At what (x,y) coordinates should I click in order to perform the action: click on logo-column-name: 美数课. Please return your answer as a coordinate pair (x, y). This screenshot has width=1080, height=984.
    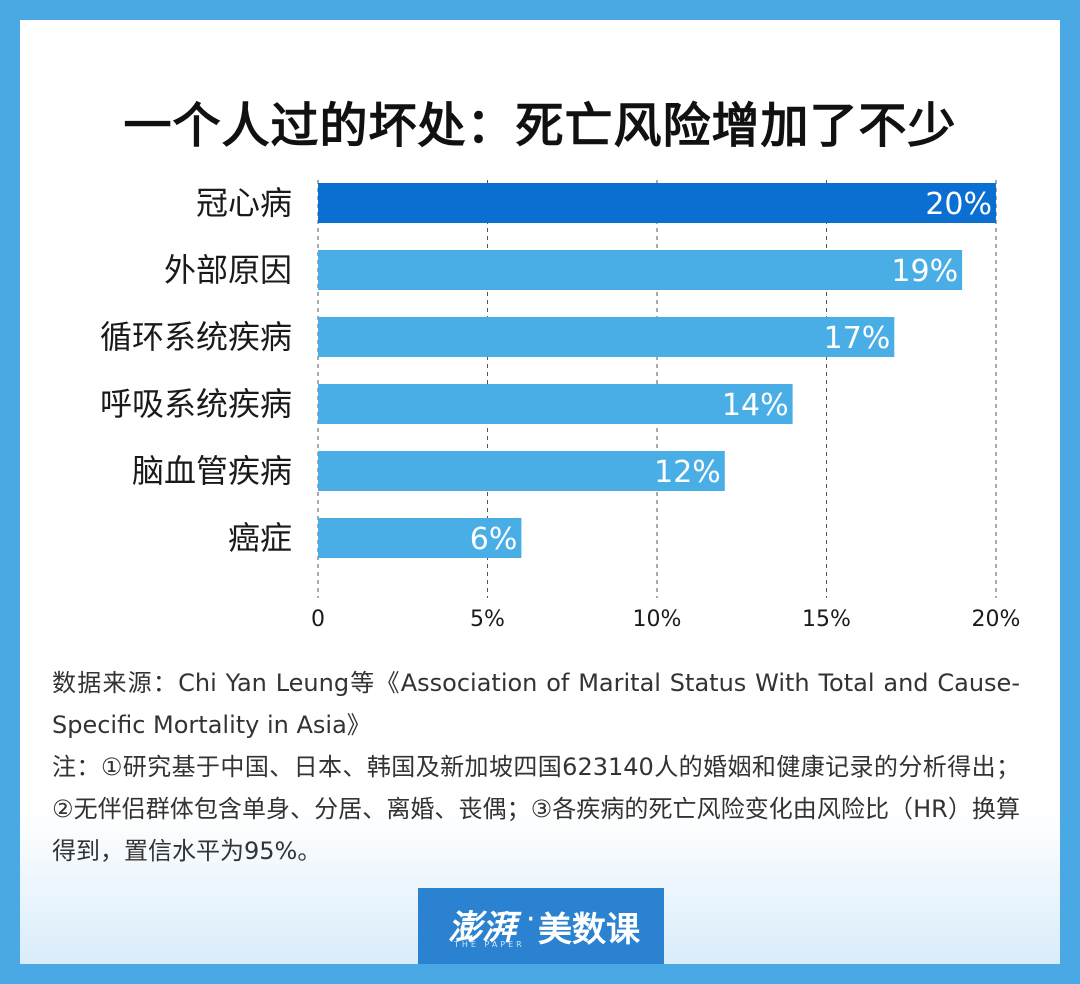
    Looking at the image, I should click on (589, 930).